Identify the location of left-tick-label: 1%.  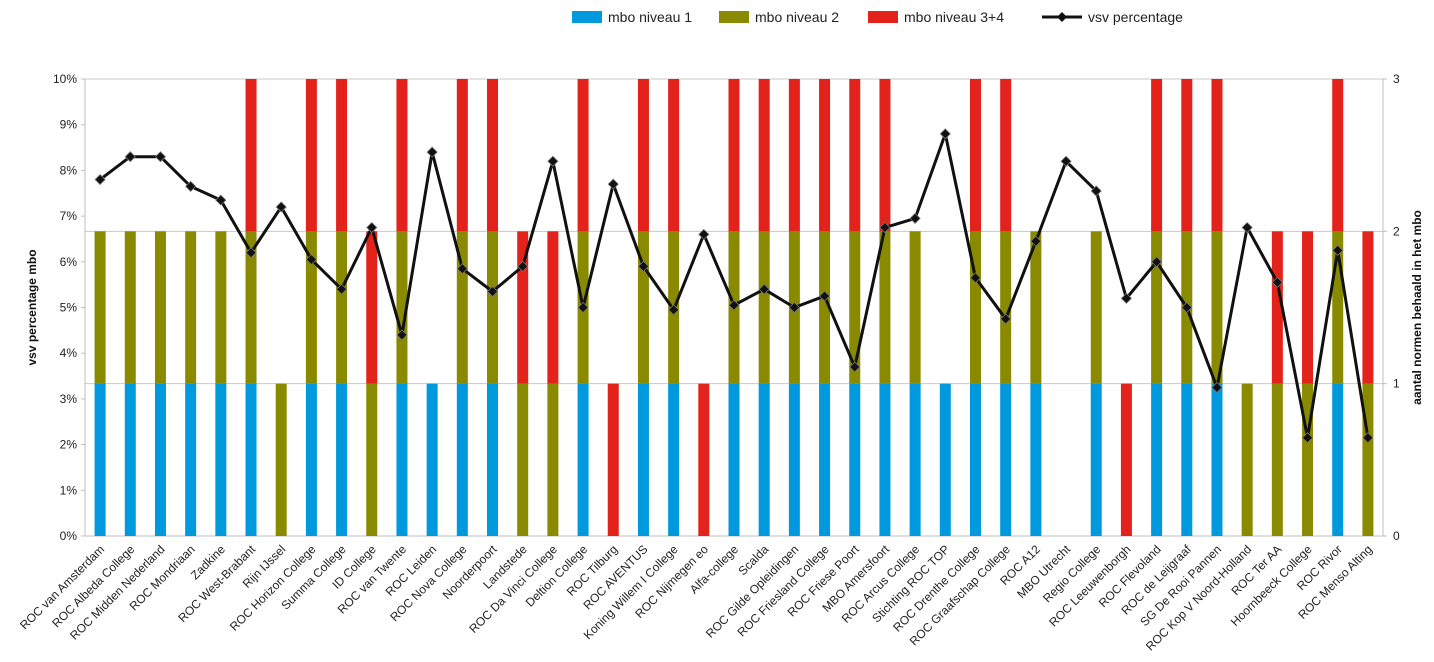
(69, 490).